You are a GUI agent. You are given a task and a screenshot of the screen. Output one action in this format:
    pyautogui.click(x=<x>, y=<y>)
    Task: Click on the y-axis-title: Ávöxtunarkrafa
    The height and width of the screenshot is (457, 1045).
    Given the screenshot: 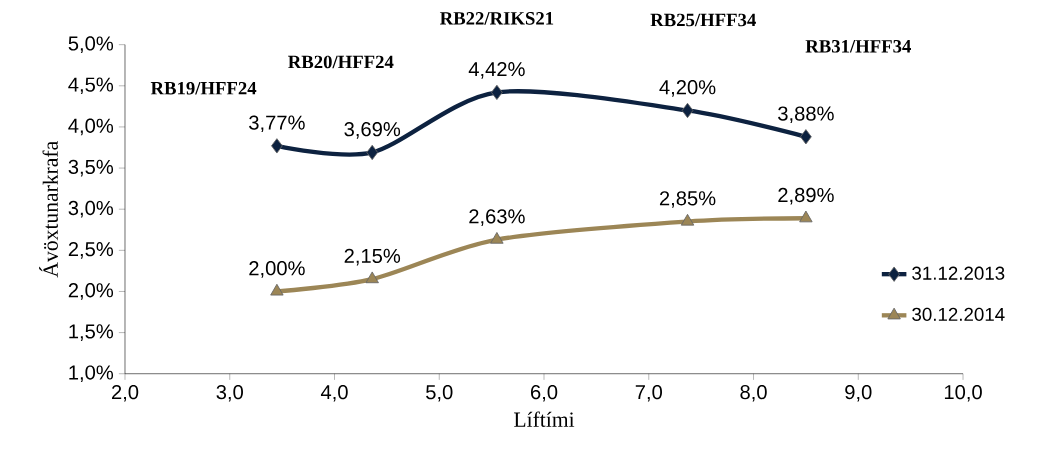 What is the action you would take?
    pyautogui.click(x=48, y=209)
    